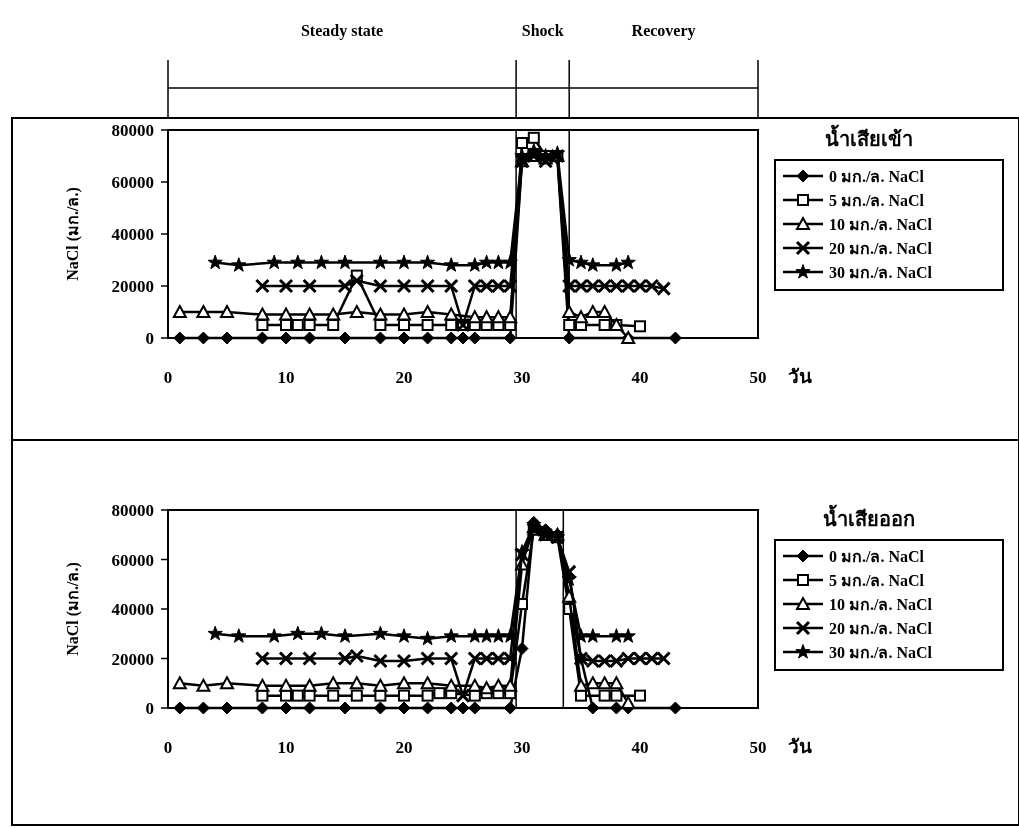 This screenshot has height=828, width=1019. I want to click on legend-title: น้ำเสียเข้า, so click(869, 137).